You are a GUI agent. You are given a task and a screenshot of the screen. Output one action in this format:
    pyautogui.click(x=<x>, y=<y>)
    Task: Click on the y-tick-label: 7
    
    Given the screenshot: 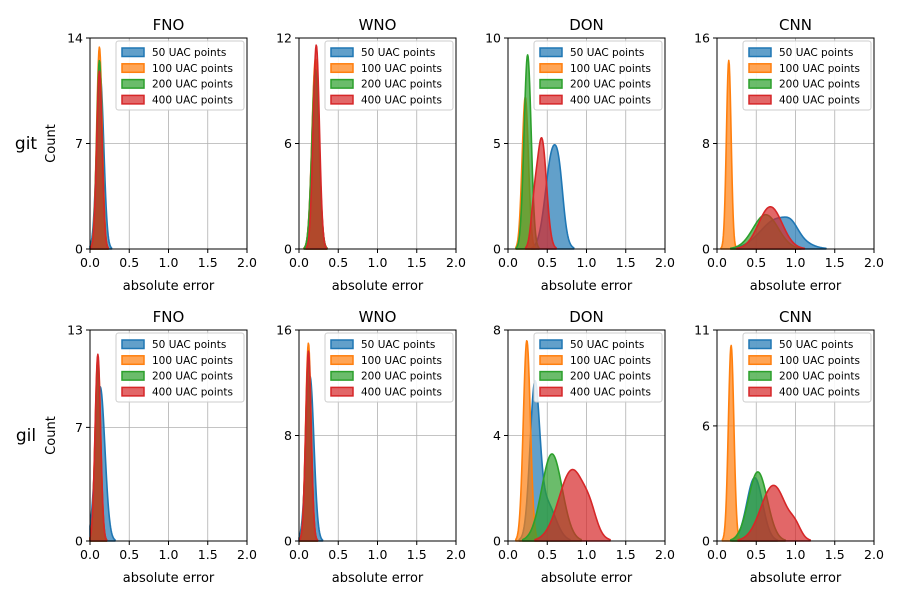 What is the action you would take?
    pyautogui.click(x=79, y=427)
    